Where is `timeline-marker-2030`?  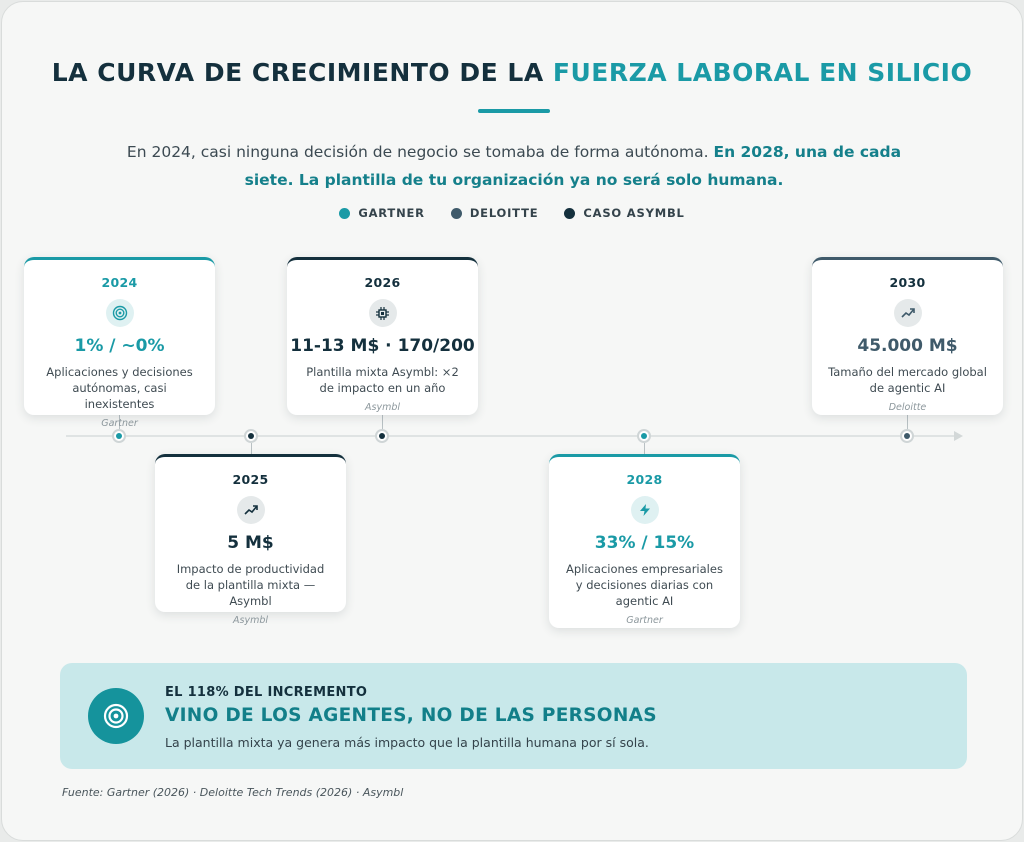
timeline-marker-2030 is located at coordinates (907, 436).